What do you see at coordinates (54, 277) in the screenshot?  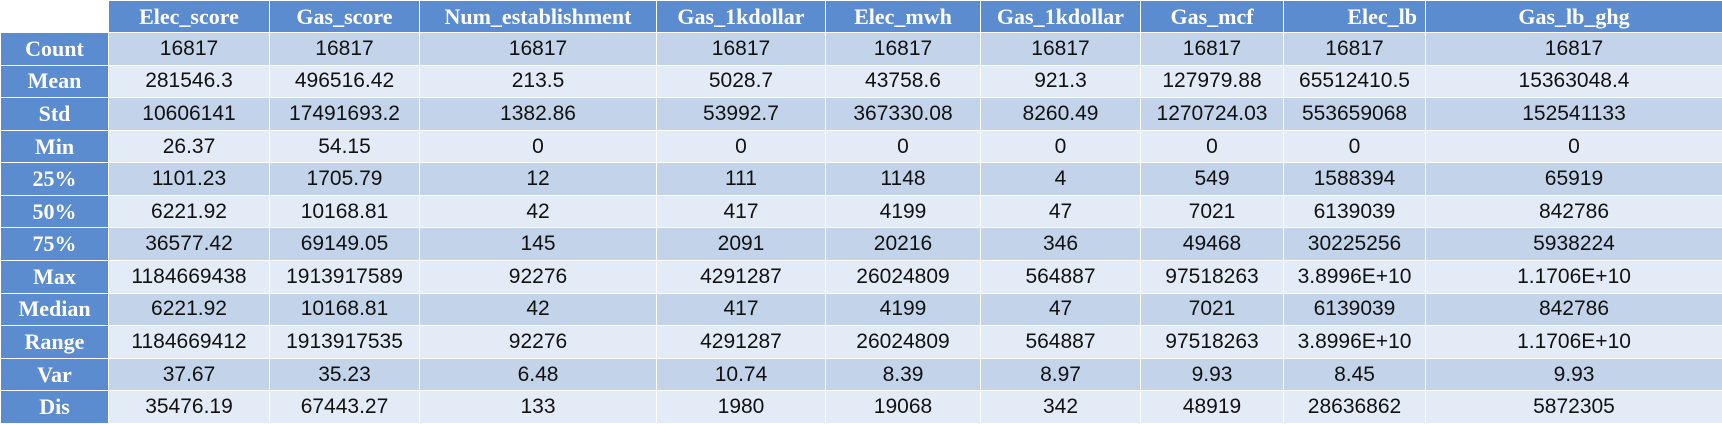 I see `row-header: Max` at bounding box center [54, 277].